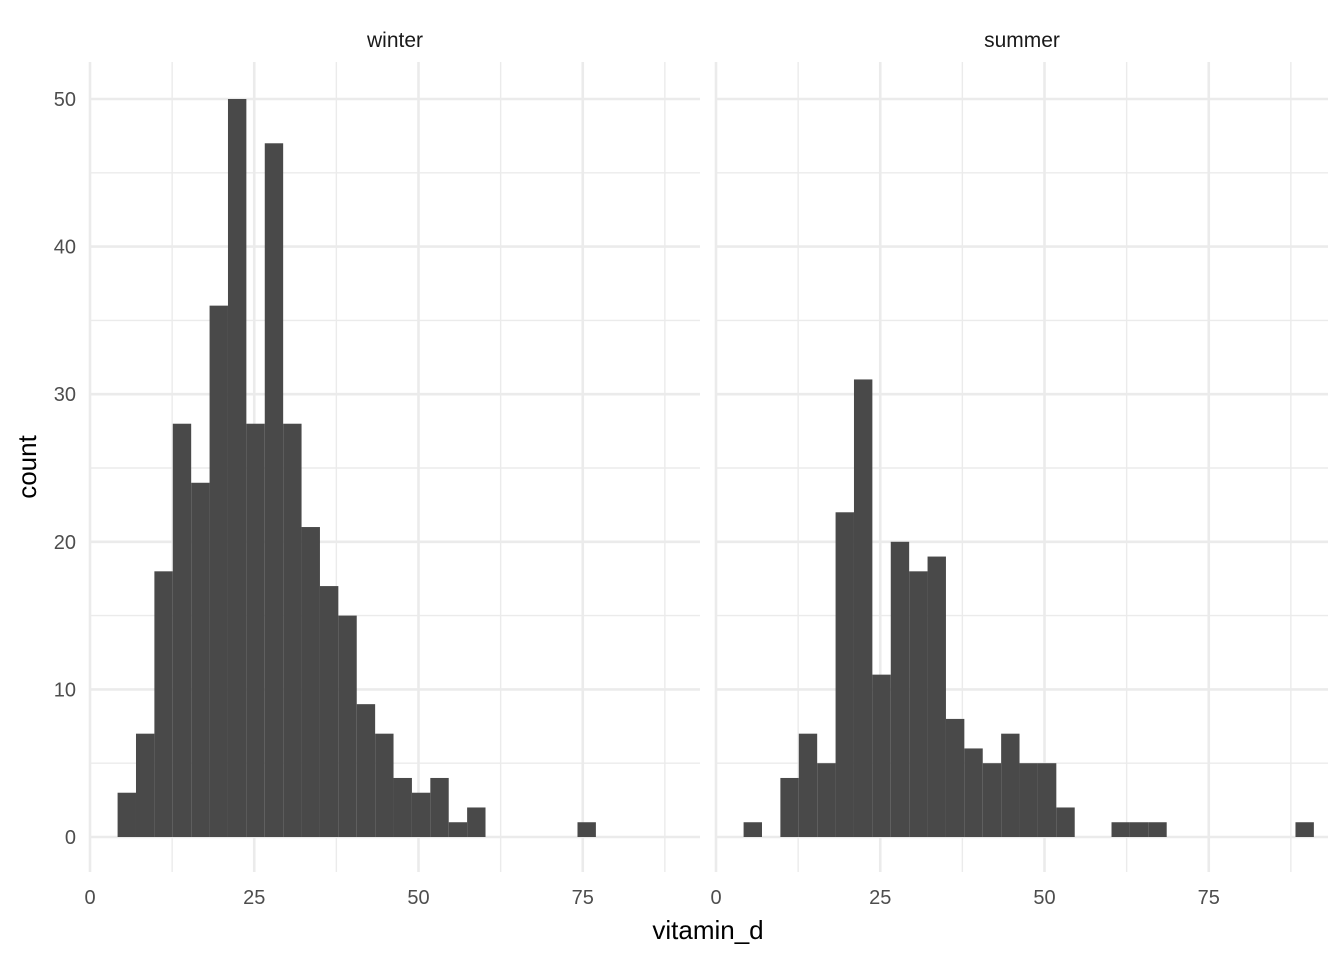  What do you see at coordinates (65, 248) in the screenshot?
I see `y-tick-label: 40` at bounding box center [65, 248].